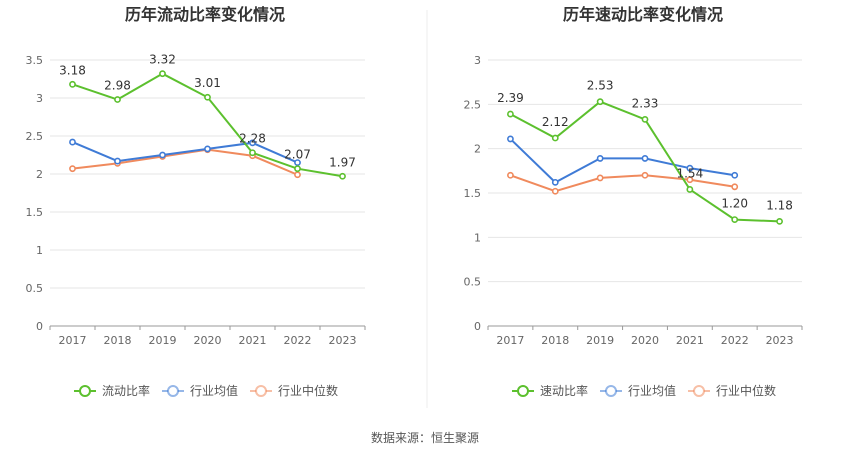  Describe the element at coordinates (72, 70) in the screenshot. I see `data-label: 3.18` at that location.